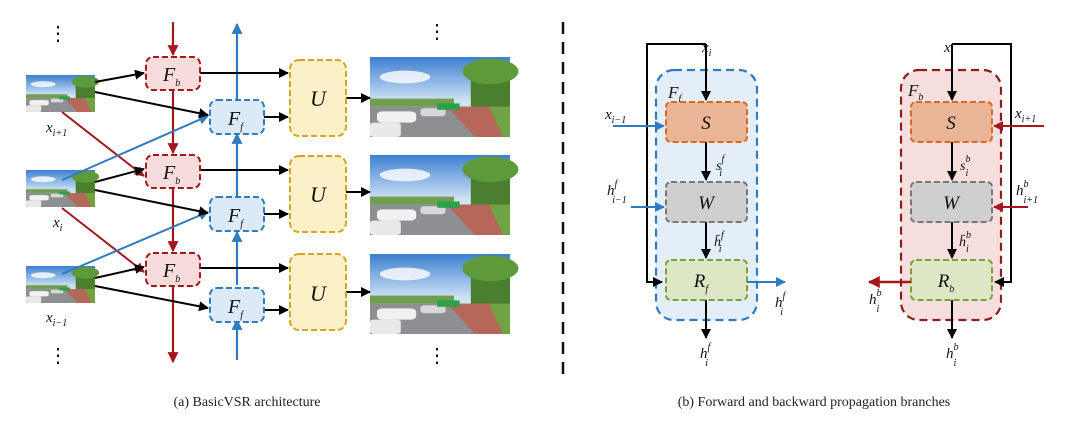 The image size is (1076, 433). Describe the element at coordinates (965, 242) in the screenshot. I see `fb-w-out: h̄b i` at that location.